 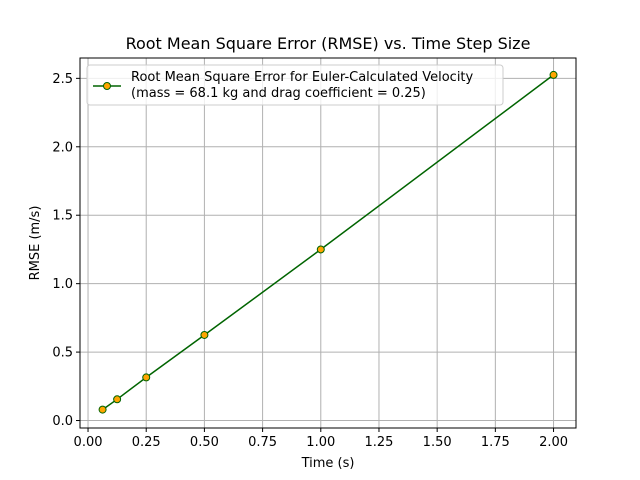 What do you see at coordinates (35, 243) in the screenshot?
I see `y-axis-label: RMSE (m/s)` at bounding box center [35, 243].